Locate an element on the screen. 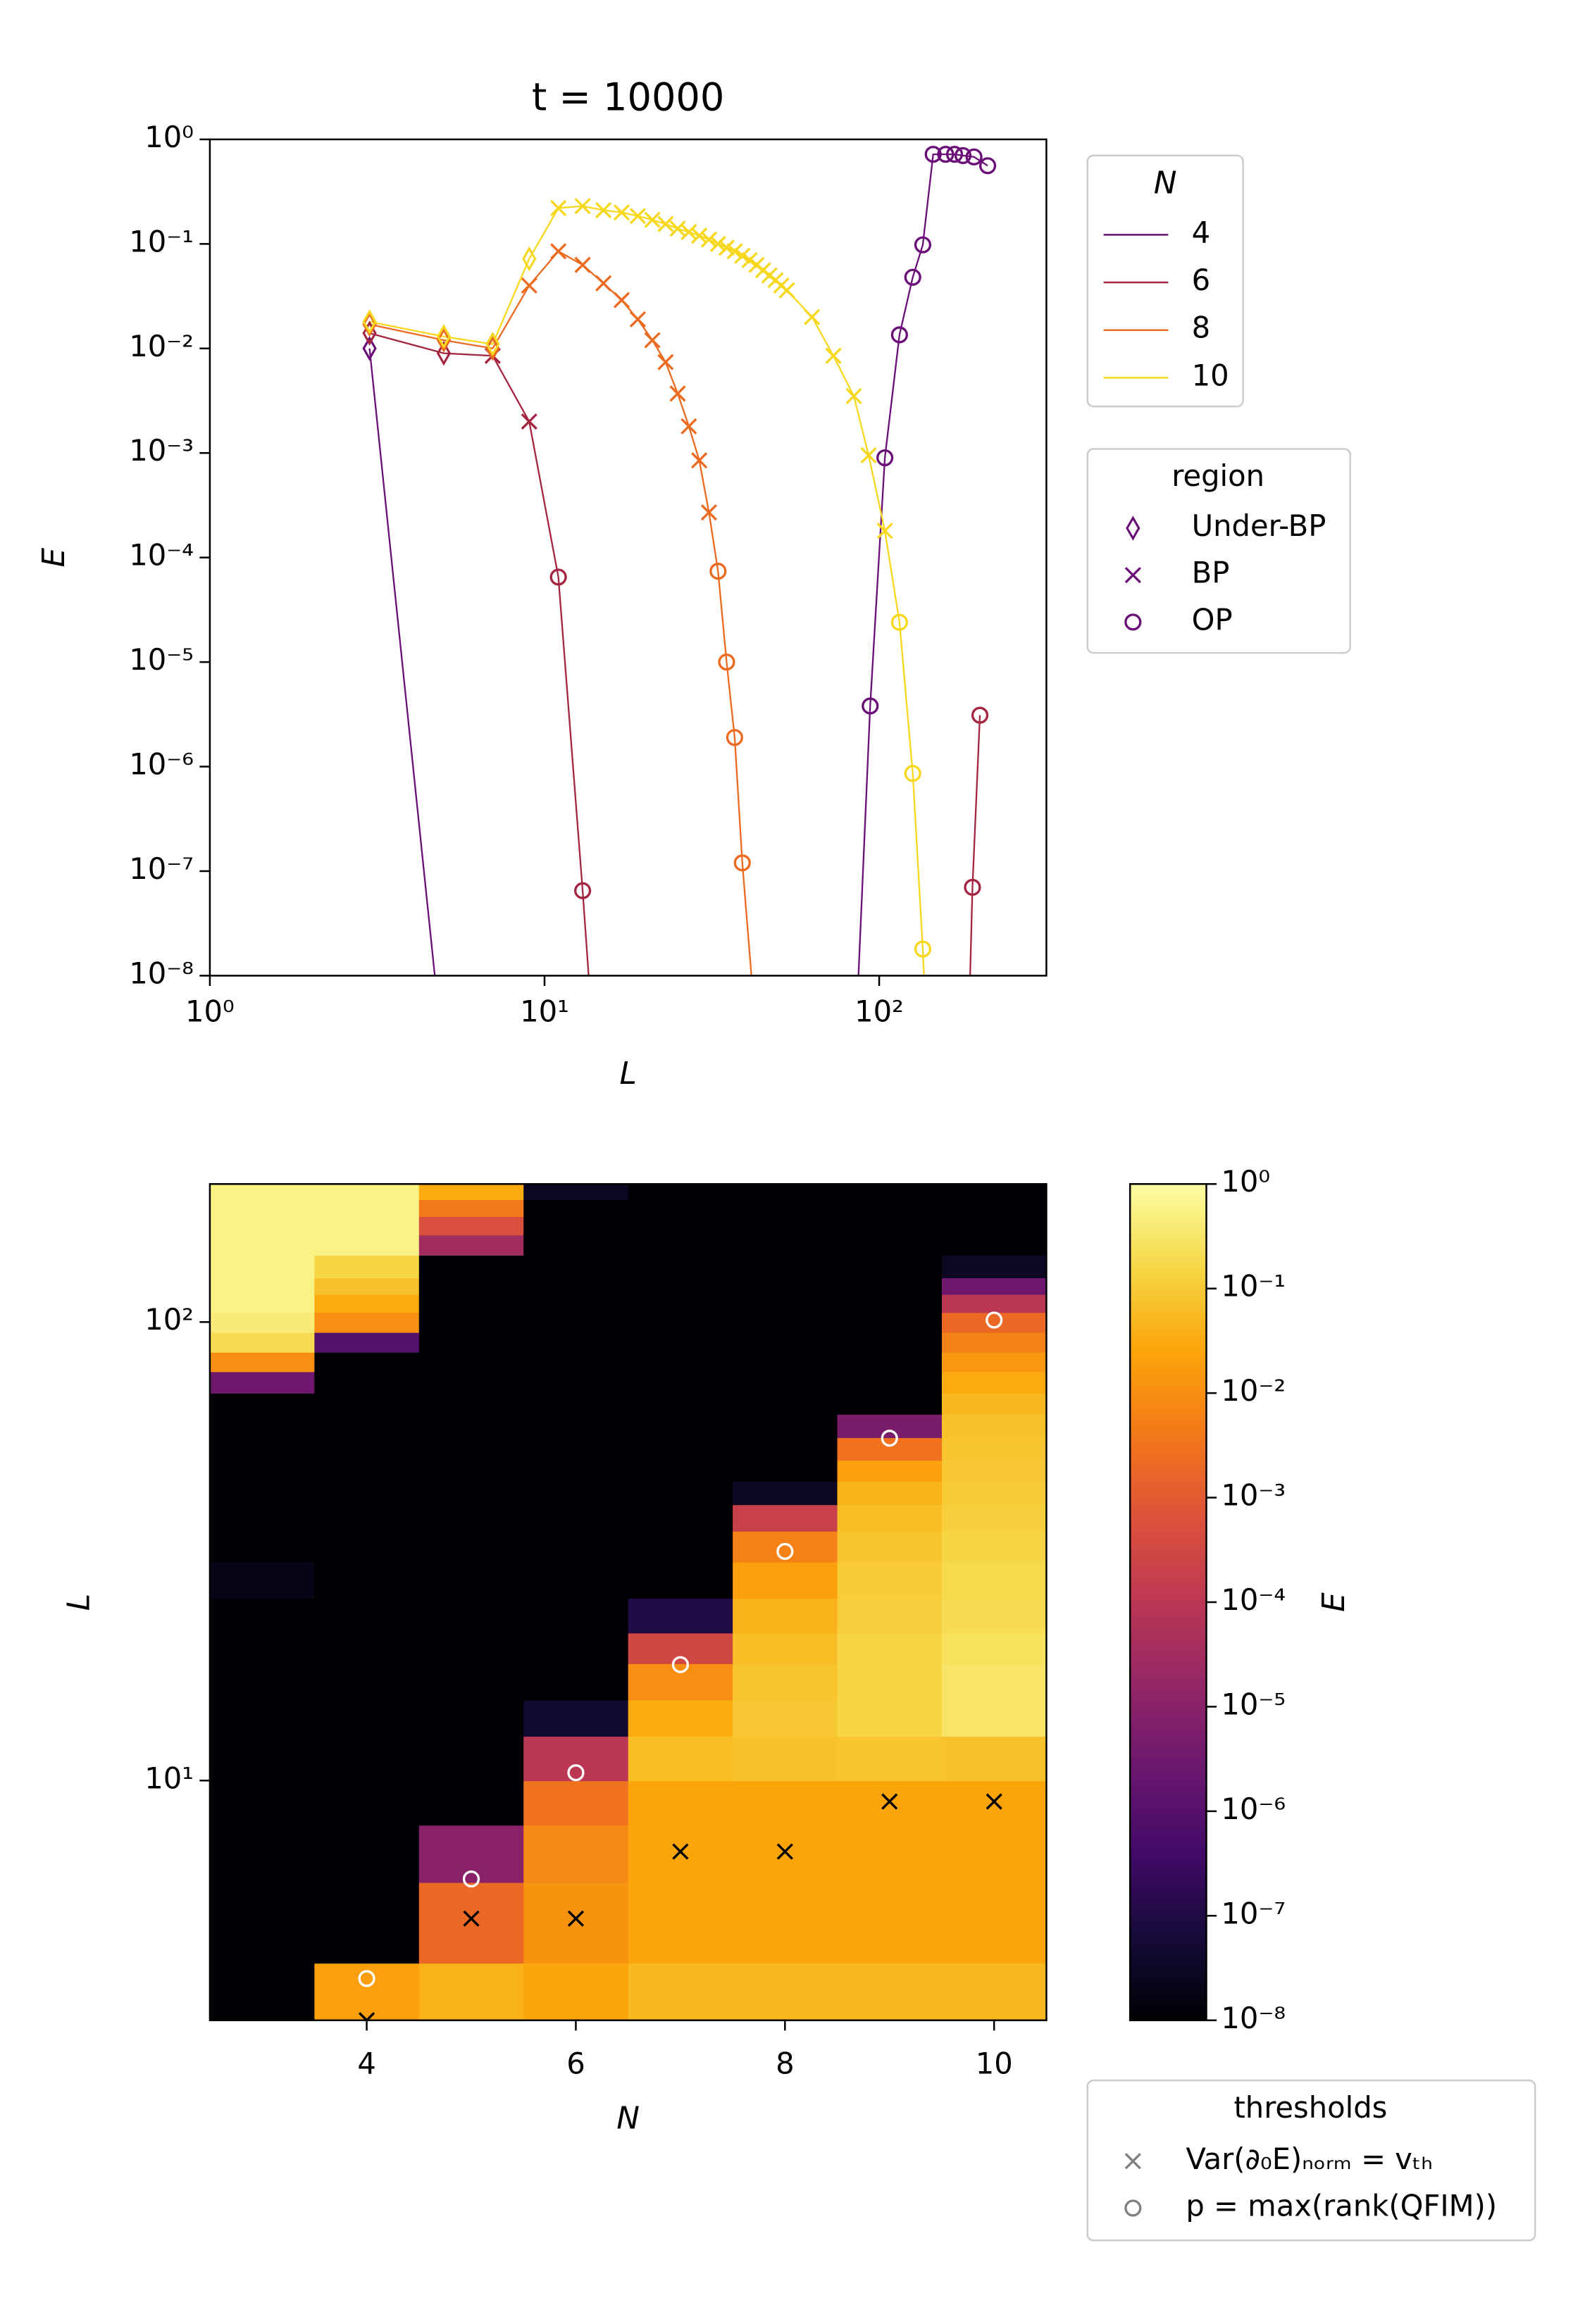  colorbar-tick-label: 10⁻¹ is located at coordinates (1253, 1286).